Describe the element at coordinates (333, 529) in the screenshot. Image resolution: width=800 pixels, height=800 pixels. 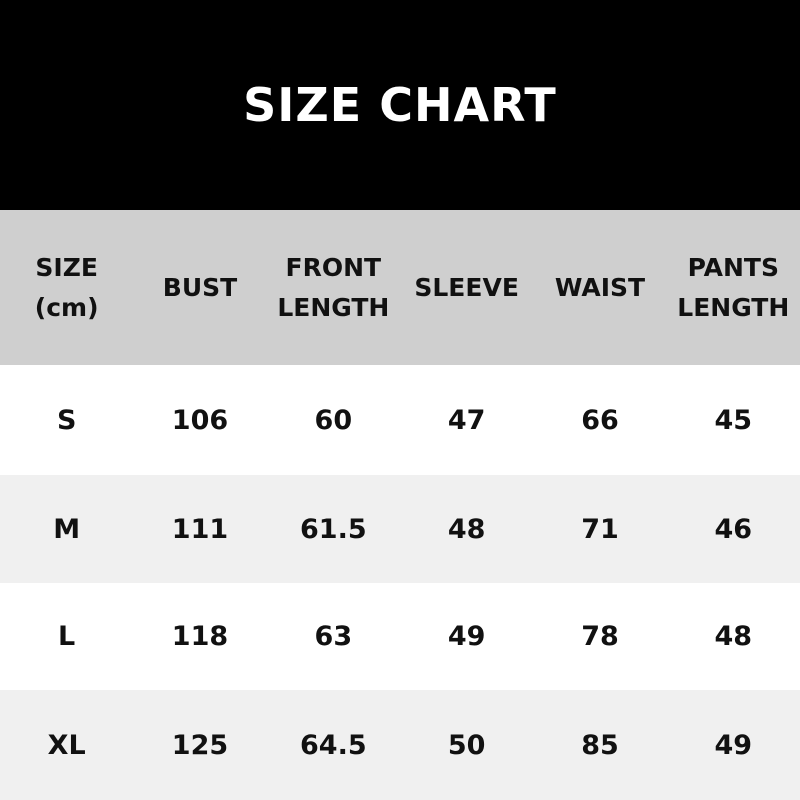
I see `table-cell: 61.5` at that location.